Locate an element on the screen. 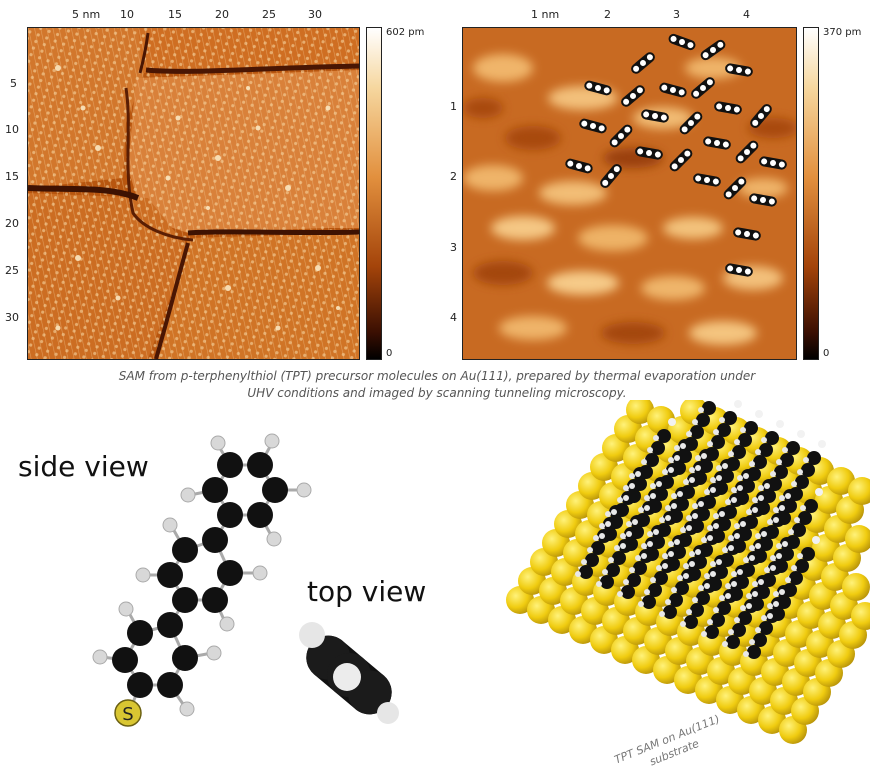 This screenshot has height=774, width=874. left-colorbar-min: 0 is located at coordinates (389, 353).